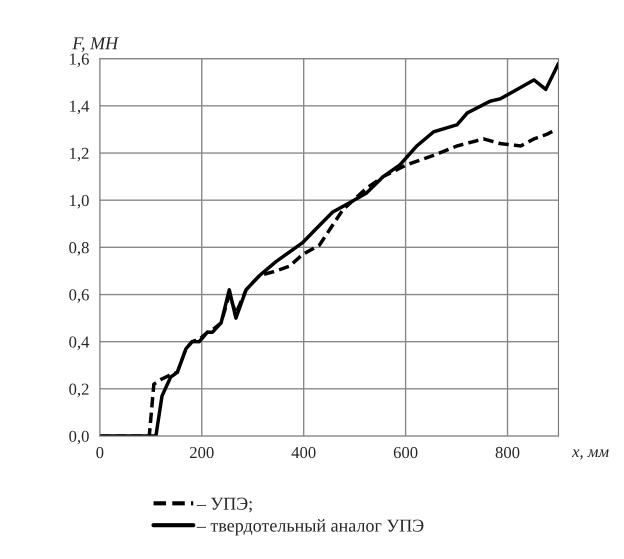 The width and height of the screenshot is (624, 559). Describe the element at coordinates (79, 201) in the screenshot. I see `y-tick-label: 1,0` at that location.